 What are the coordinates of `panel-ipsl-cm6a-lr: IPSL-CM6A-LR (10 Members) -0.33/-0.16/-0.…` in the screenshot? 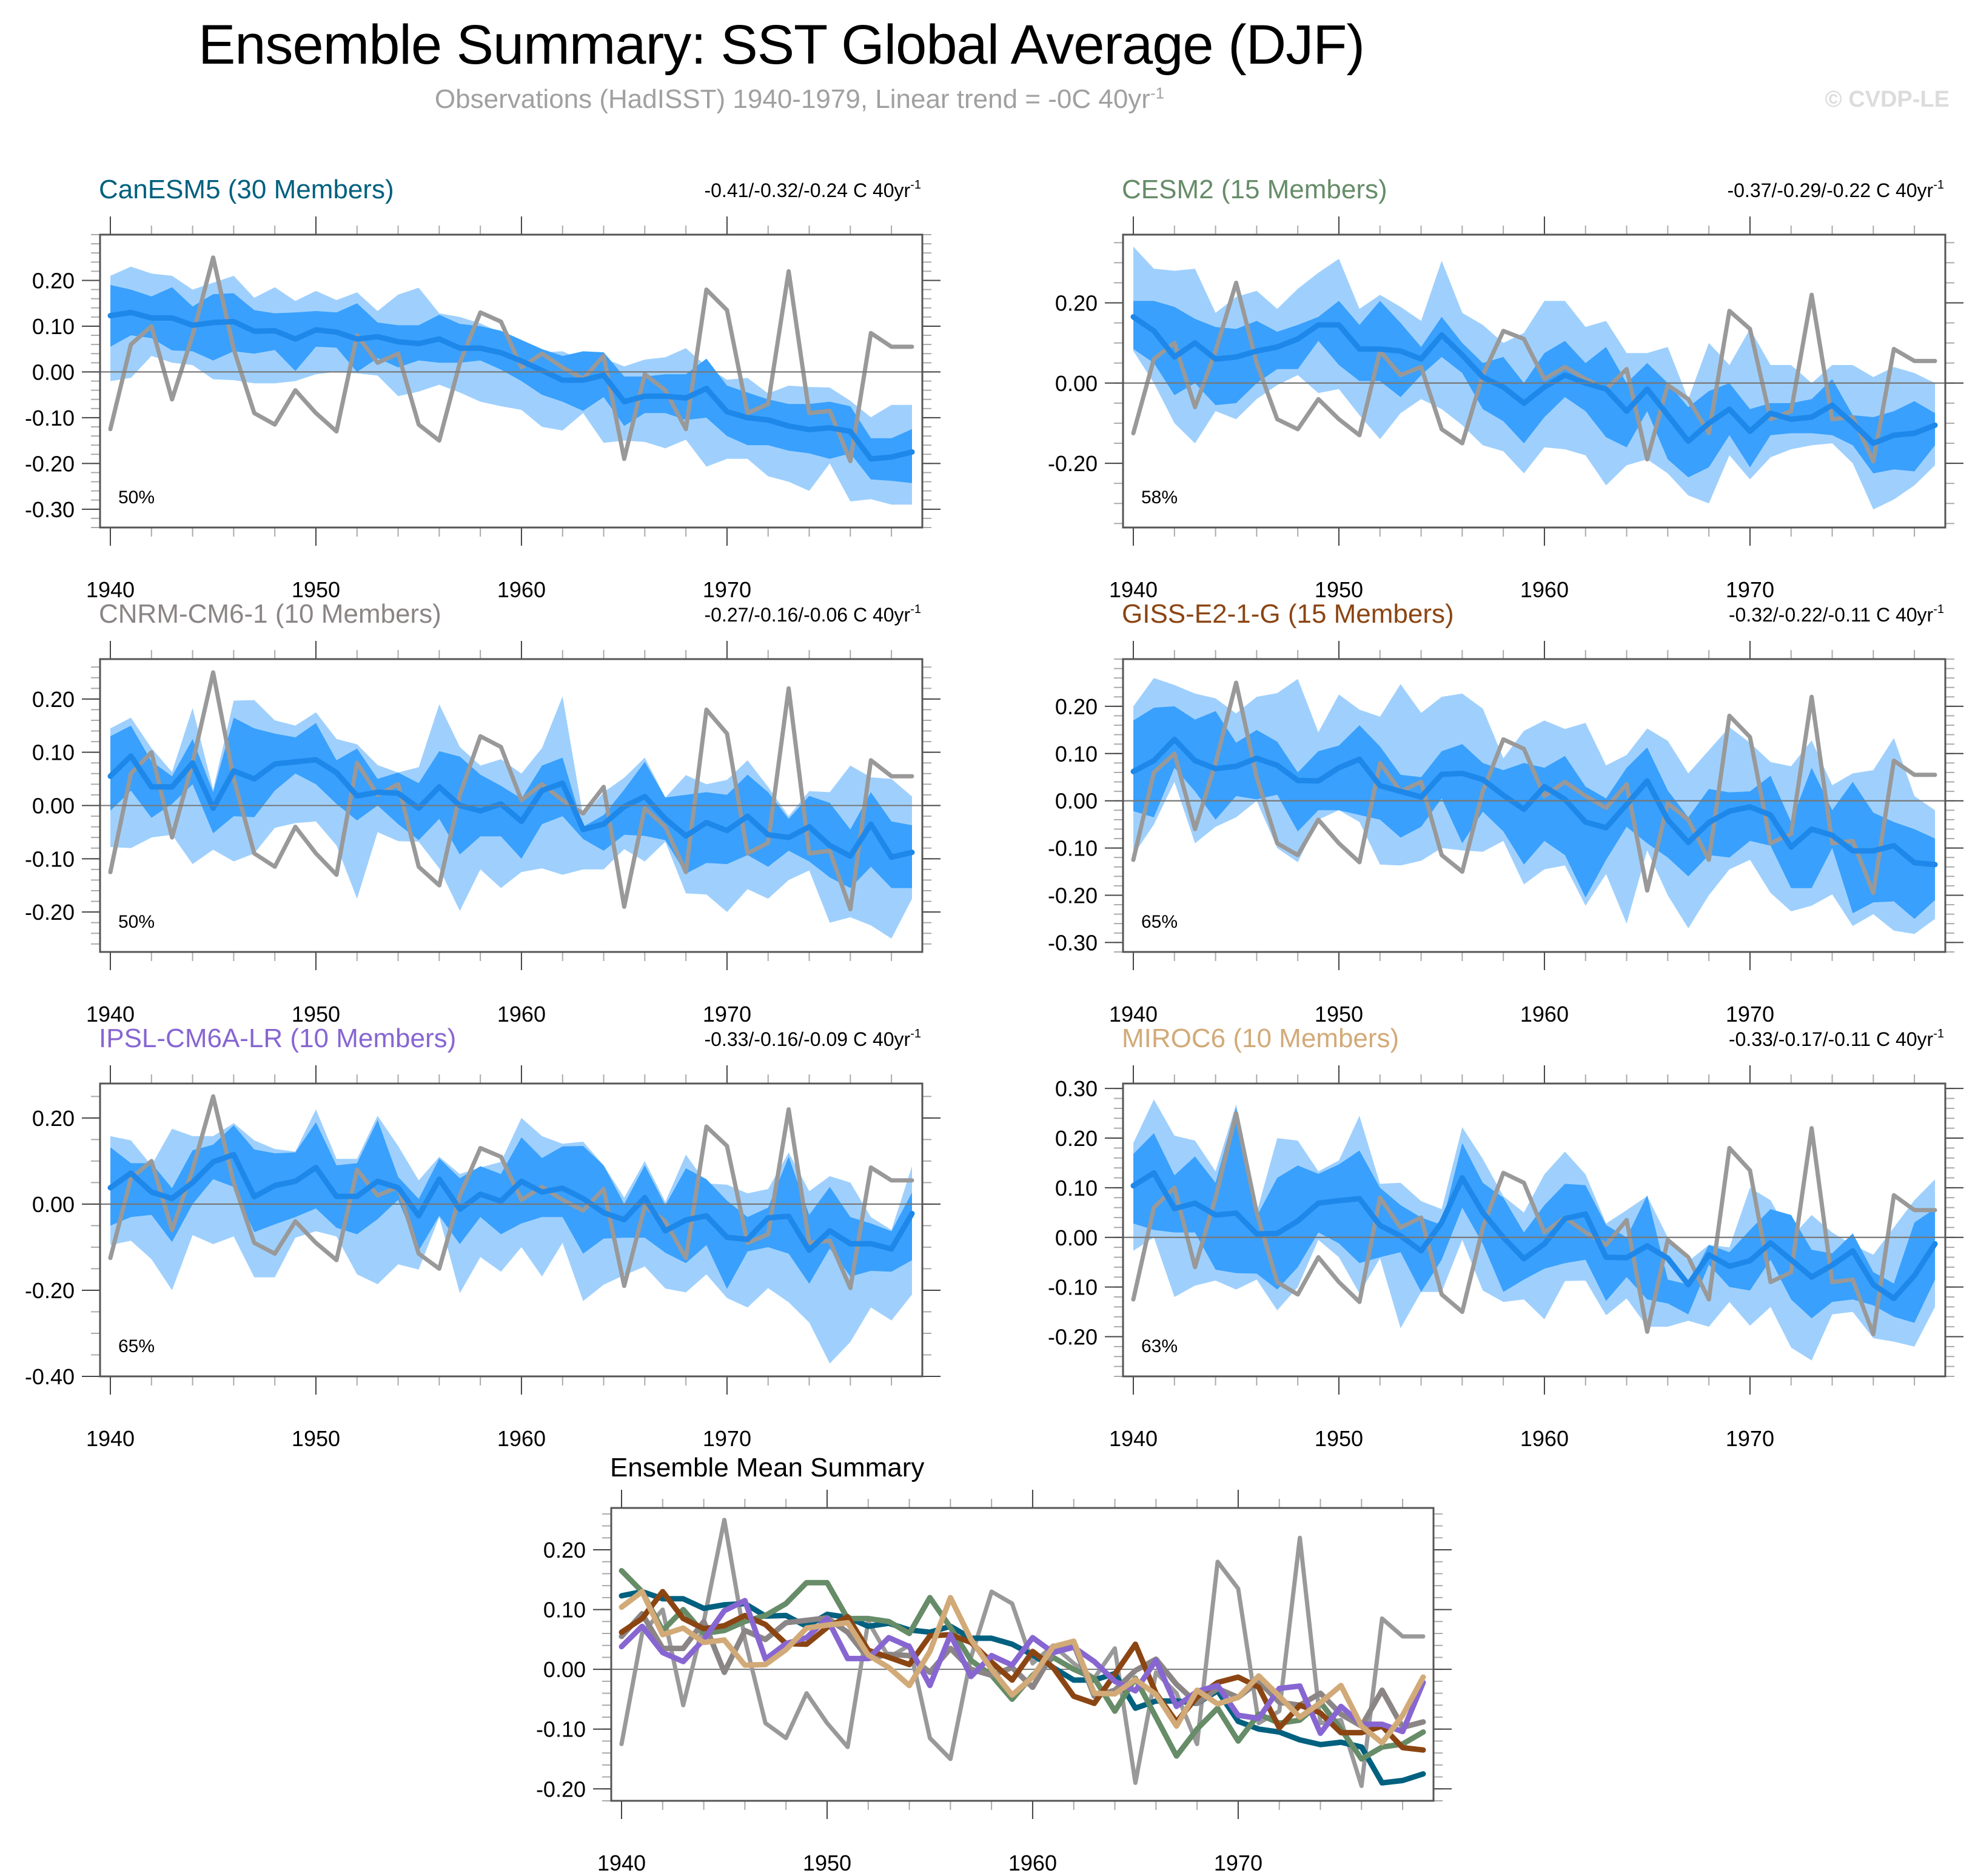 It's located at (483, 1237).